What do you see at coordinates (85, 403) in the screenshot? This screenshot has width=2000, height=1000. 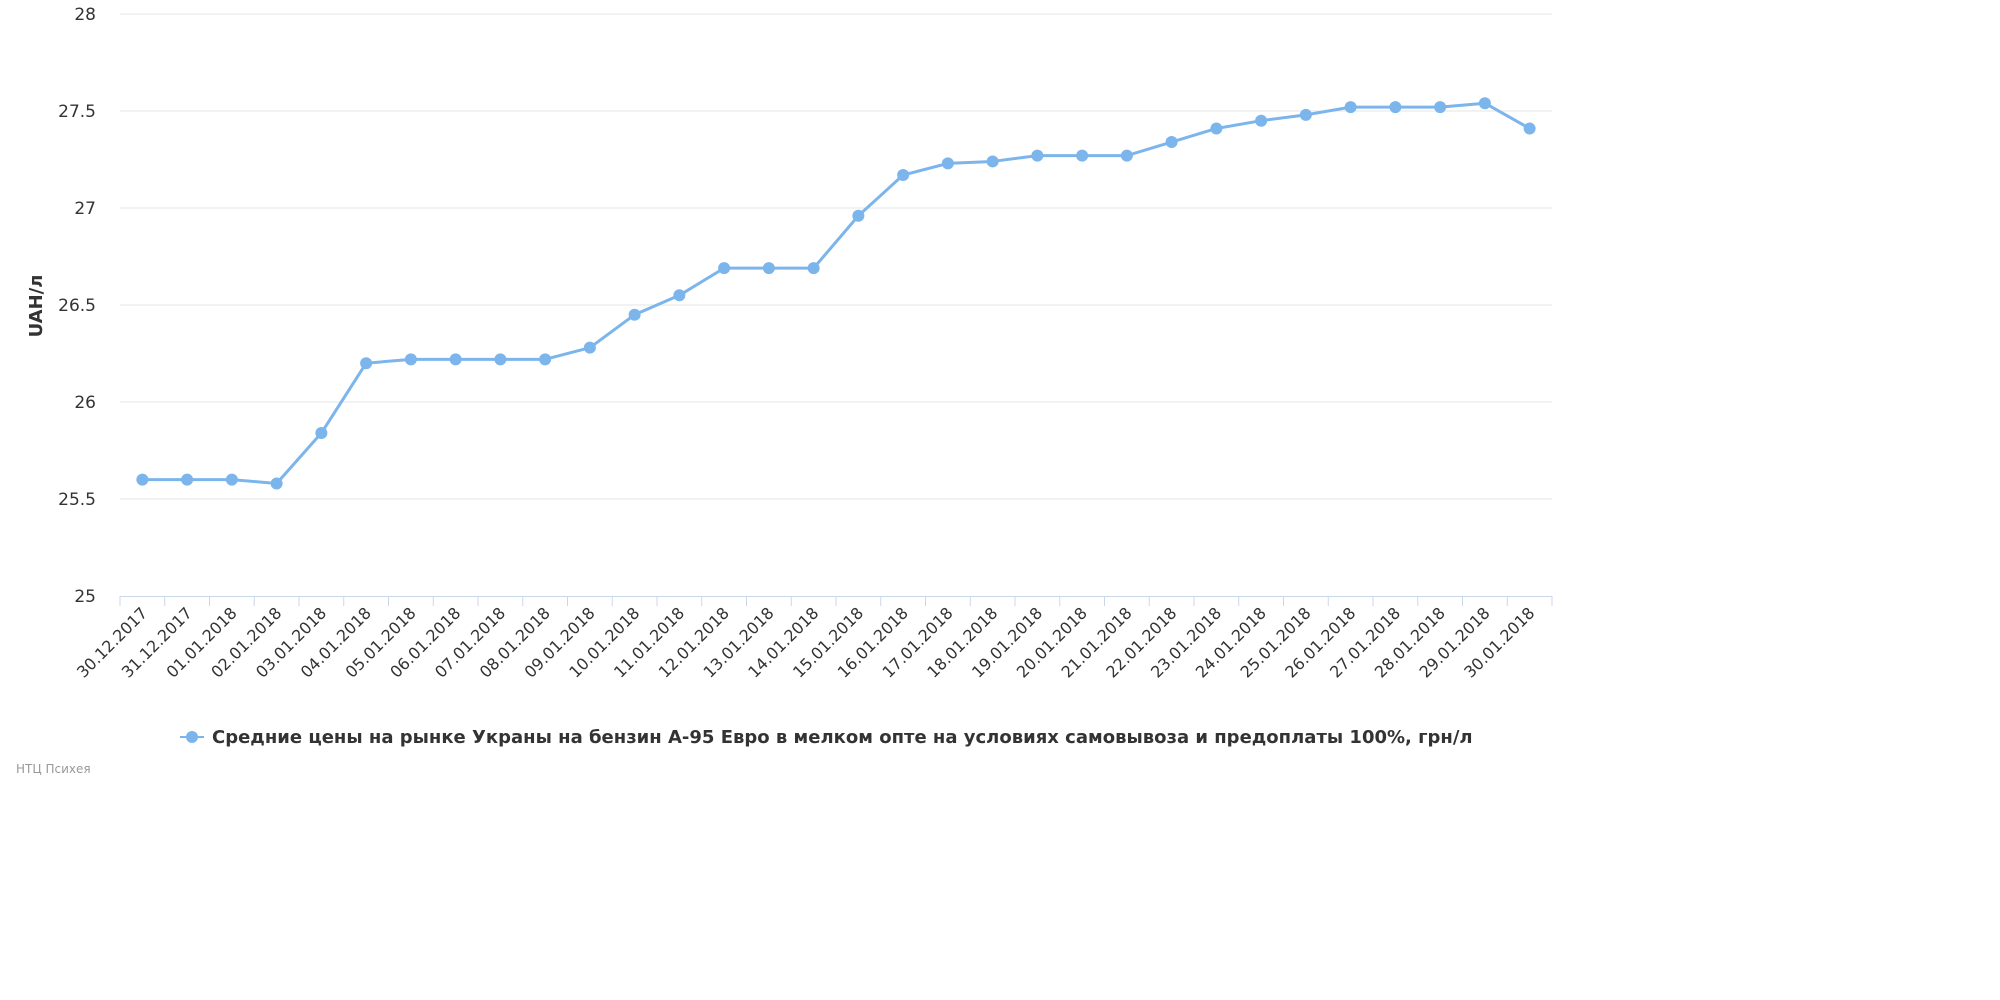 I see `y-tick-label: 26` at bounding box center [85, 403].